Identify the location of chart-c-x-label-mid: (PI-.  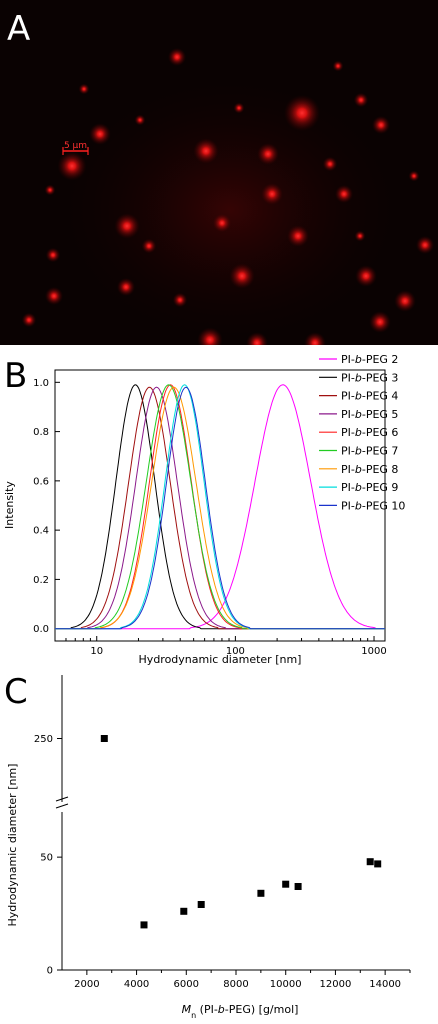
(207, 1009).